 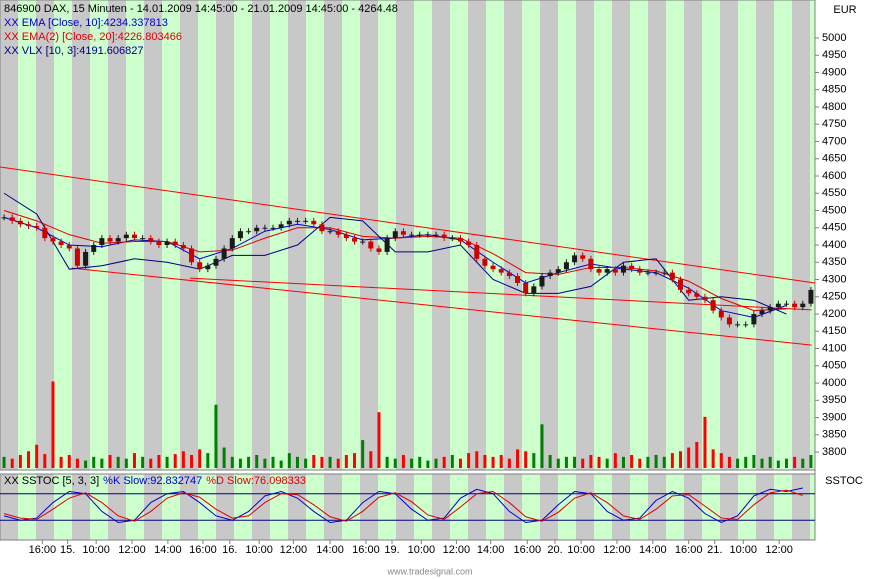 I want to click on y-tick-label: 4050, so click(x=834, y=366).